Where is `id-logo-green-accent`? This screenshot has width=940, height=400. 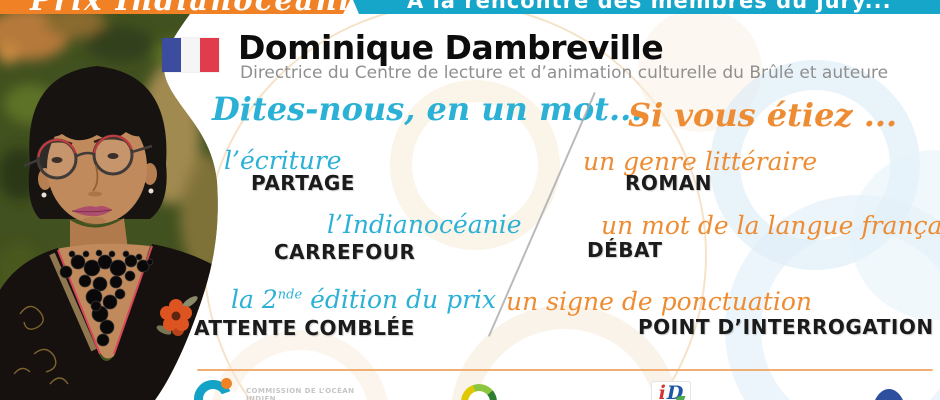 id-logo-green-accent is located at coordinates (680, 398).